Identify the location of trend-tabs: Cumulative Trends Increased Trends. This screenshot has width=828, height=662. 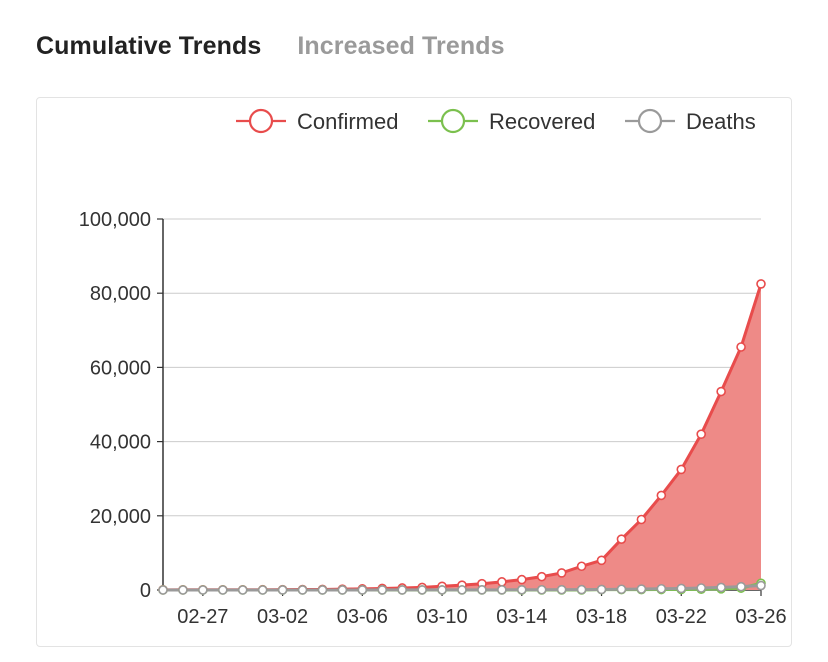
(270, 46).